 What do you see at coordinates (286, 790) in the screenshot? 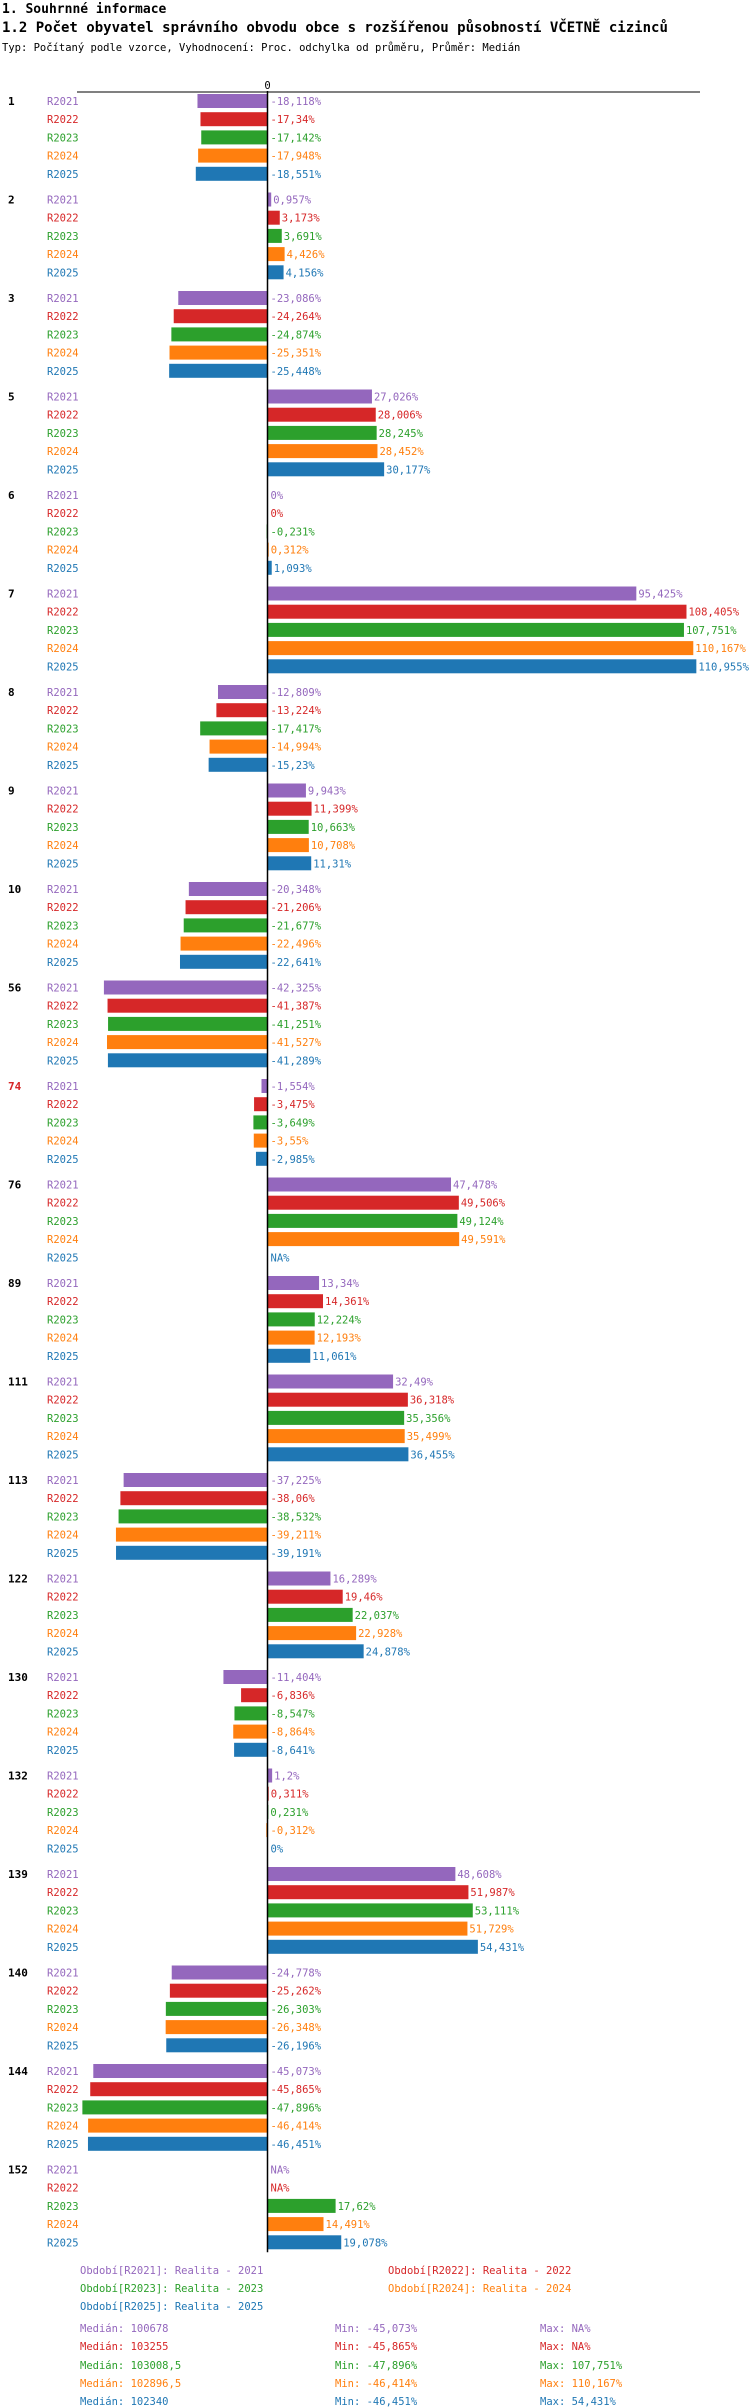
I see `bar-9-R2021` at bounding box center [286, 790].